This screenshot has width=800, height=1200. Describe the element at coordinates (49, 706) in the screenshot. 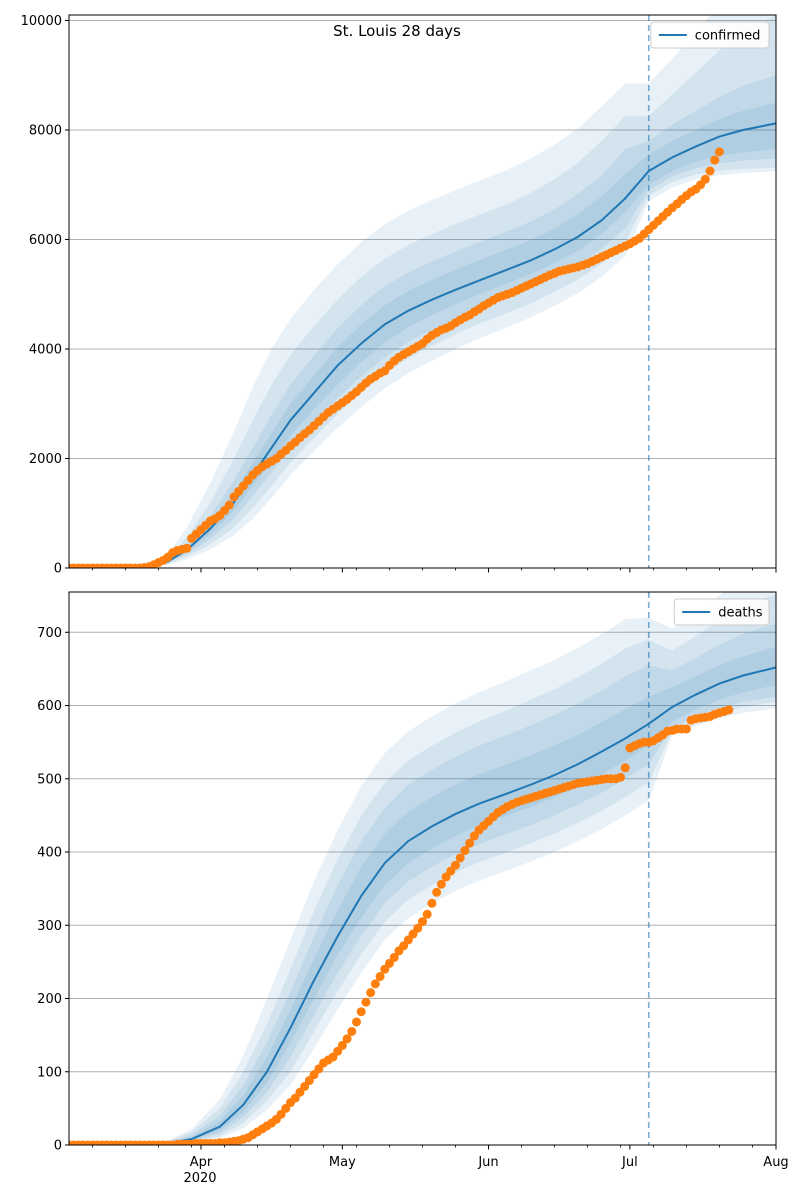

I see `y-tick-label: 600` at that location.